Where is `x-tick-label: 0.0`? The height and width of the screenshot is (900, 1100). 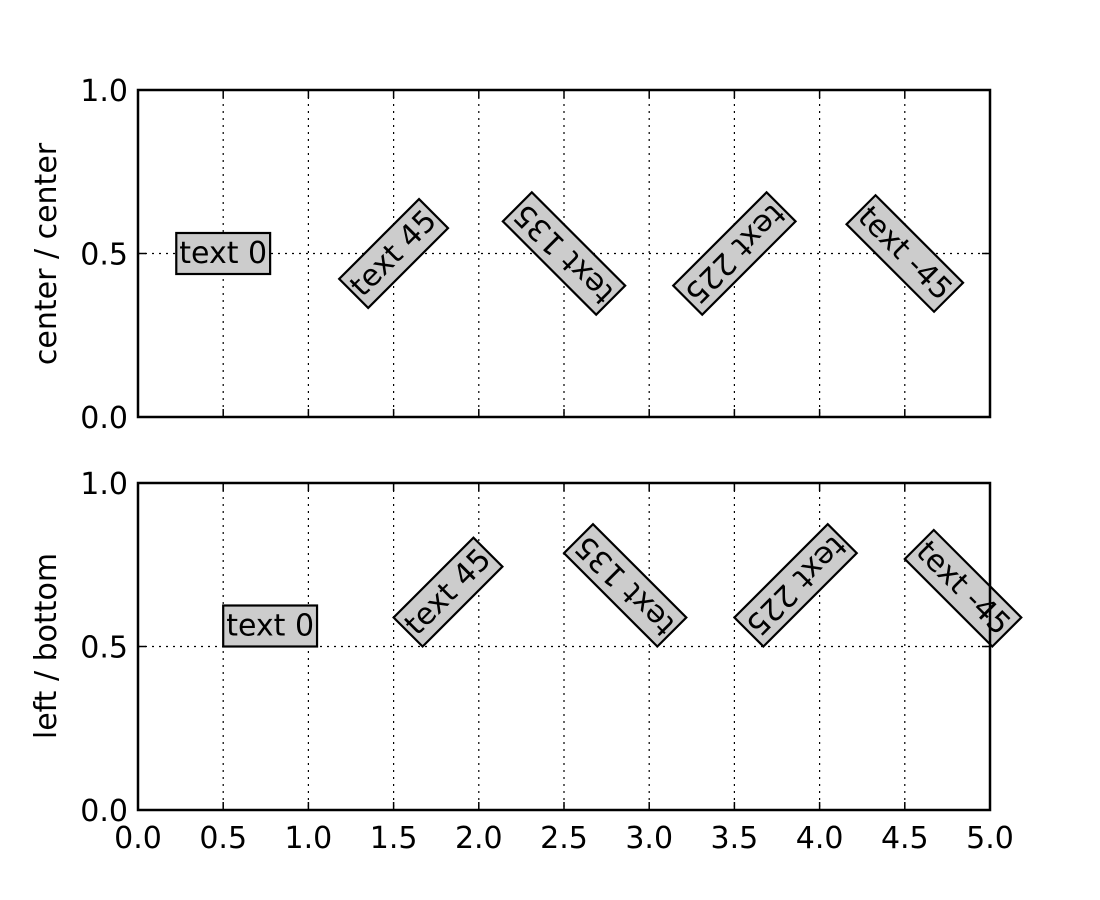 x-tick-label: 0.0 is located at coordinates (138, 838).